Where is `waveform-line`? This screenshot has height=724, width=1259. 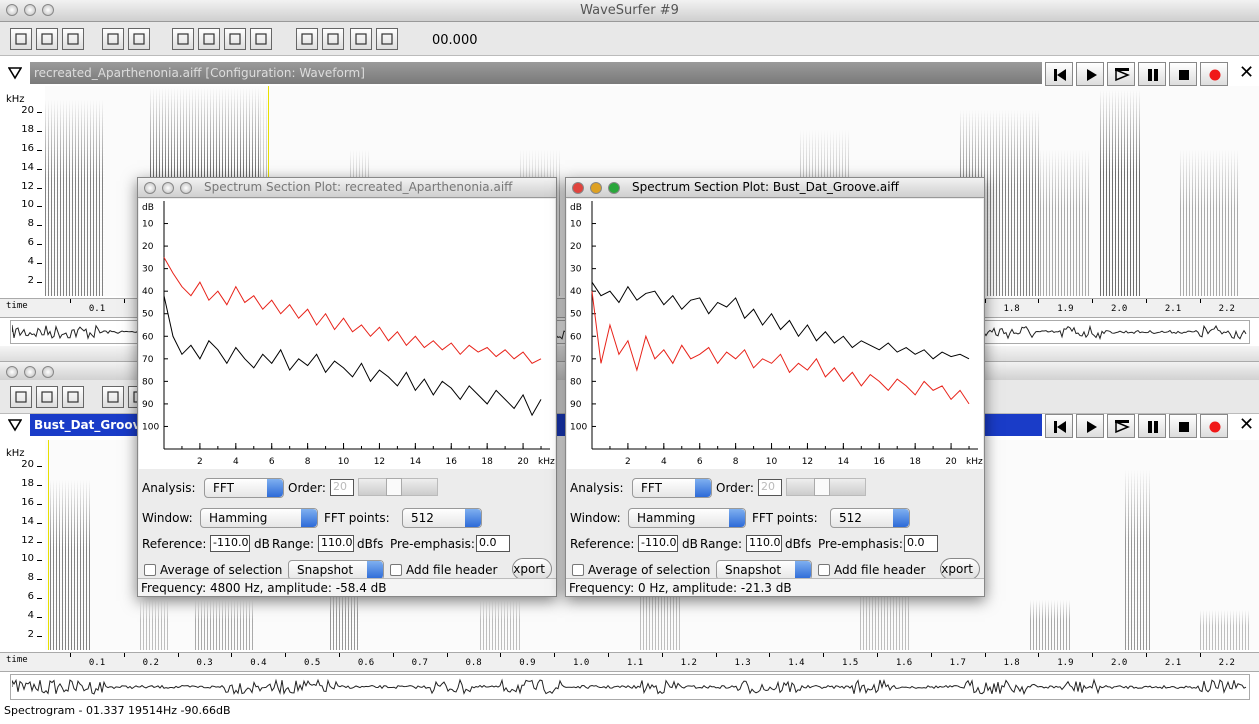
waveform-line is located at coordinates (629, 687).